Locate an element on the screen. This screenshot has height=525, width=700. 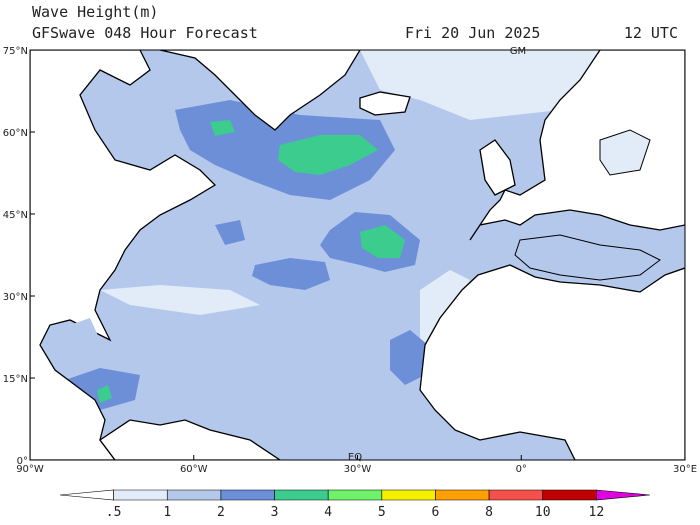
colorbar-label: 8 is located at coordinates (489, 512).